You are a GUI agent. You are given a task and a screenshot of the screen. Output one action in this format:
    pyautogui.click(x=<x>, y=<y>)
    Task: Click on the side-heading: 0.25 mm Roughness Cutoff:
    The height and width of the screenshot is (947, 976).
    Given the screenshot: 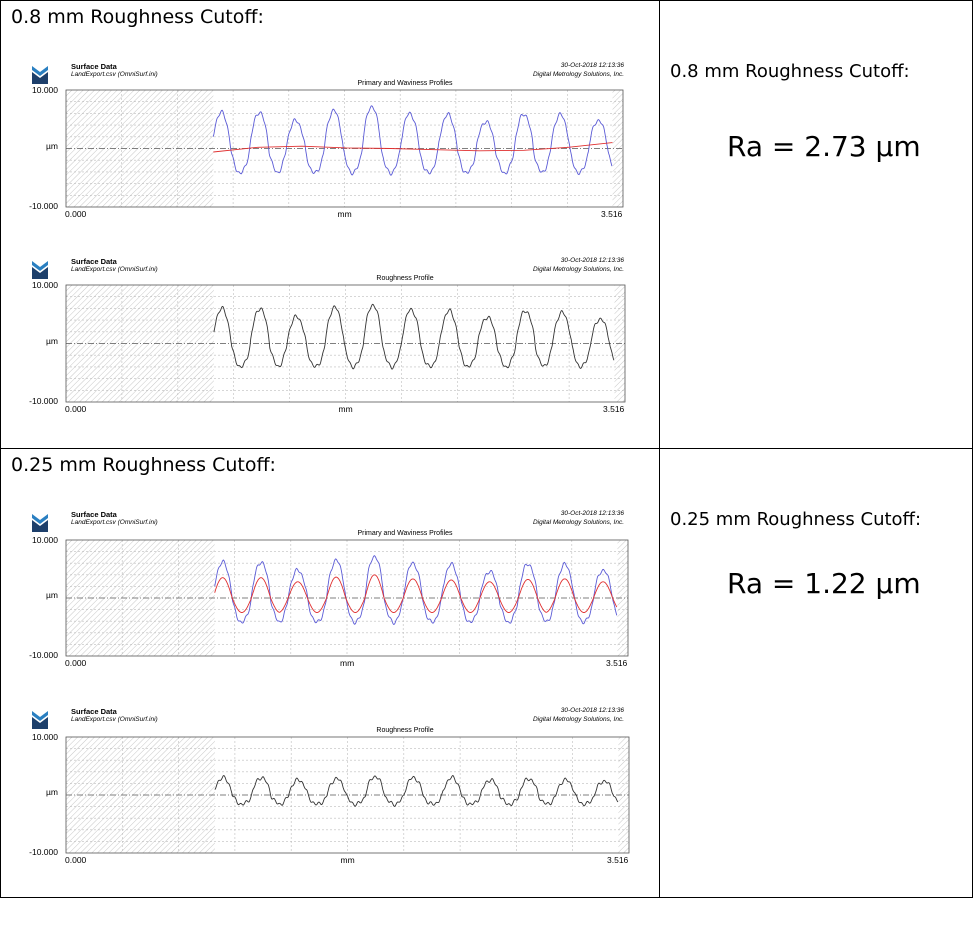 What is the action you would take?
    pyautogui.click(x=796, y=519)
    